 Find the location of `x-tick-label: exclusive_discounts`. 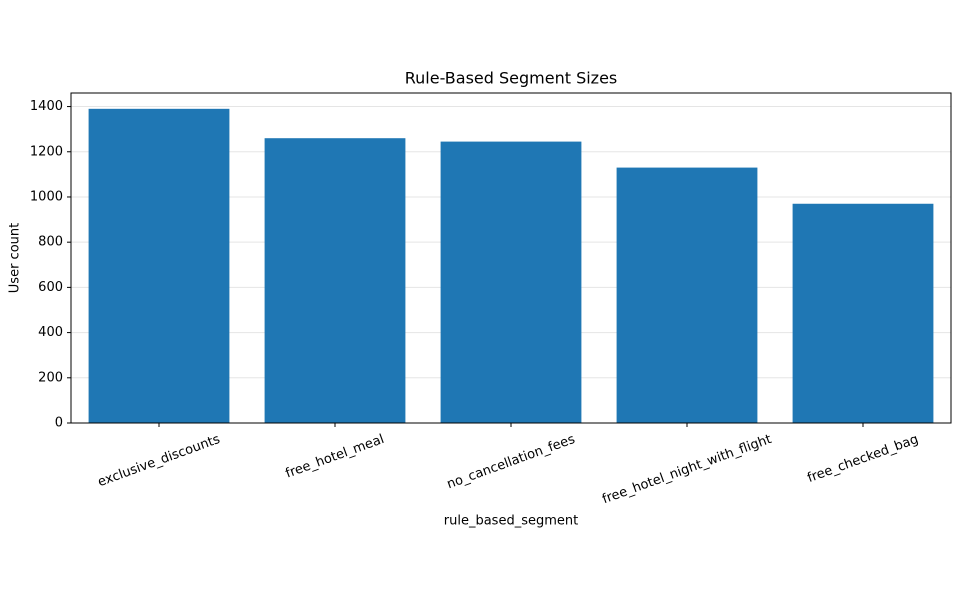

x-tick-label: exclusive_discounts is located at coordinates (159, 461).